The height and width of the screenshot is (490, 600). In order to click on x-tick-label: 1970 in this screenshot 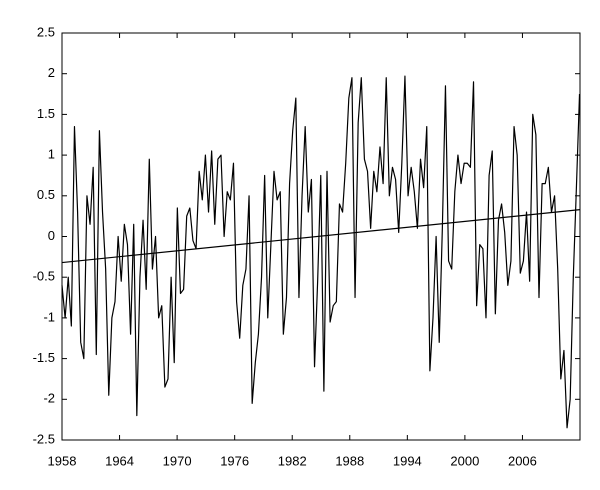, I will do `click(177, 460)`.